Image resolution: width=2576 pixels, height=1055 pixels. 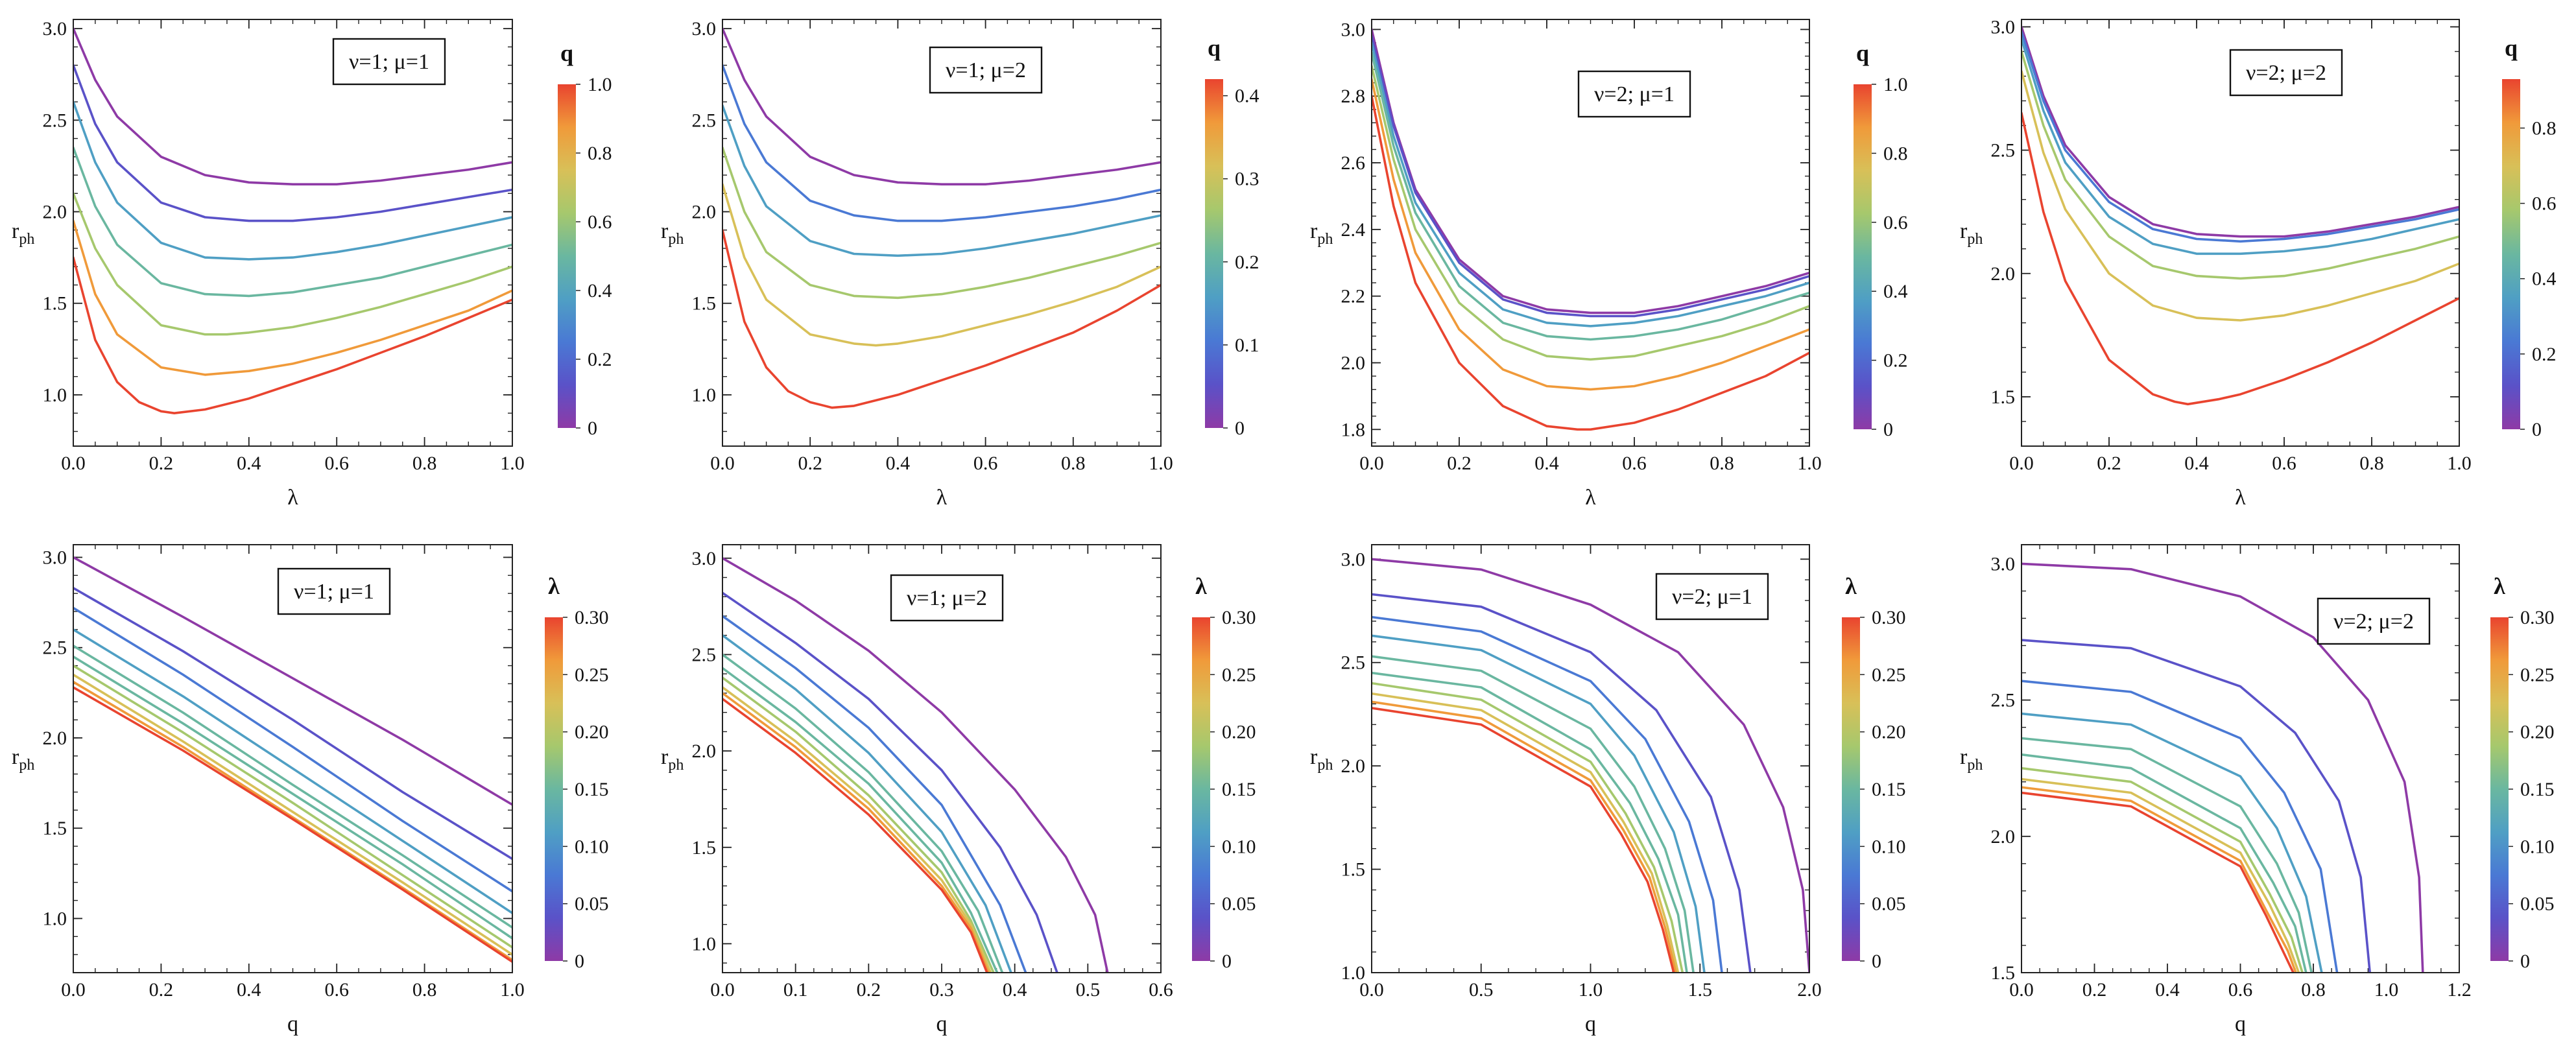 I want to click on y-tick-label: 2.2, so click(x=1353, y=296).